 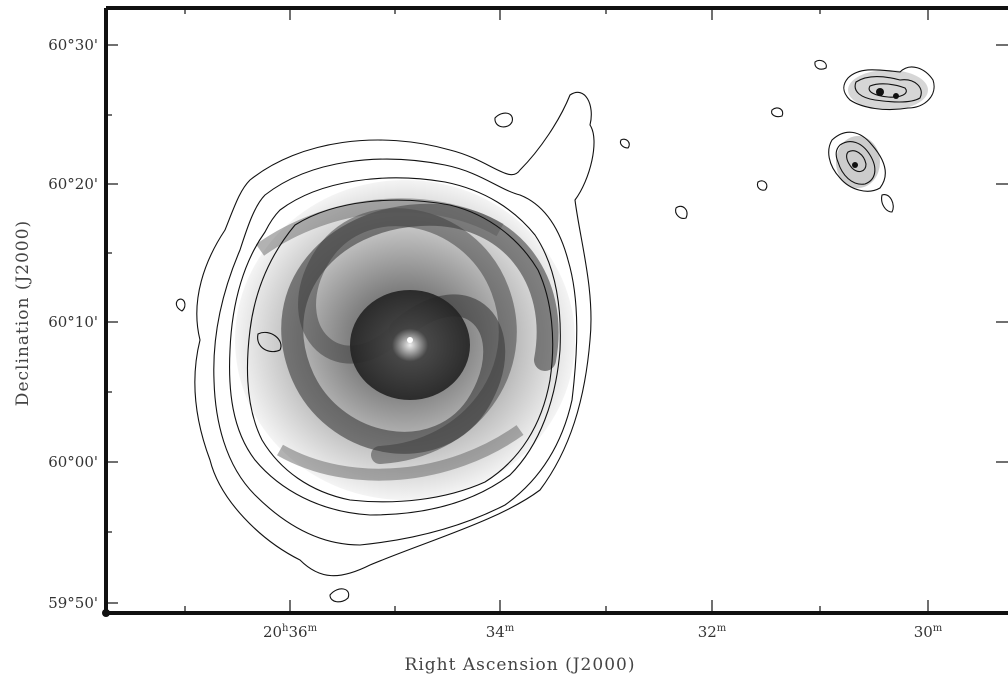 What do you see at coordinates (712, 632) in the screenshot?
I see `x-tick-label: 32m` at bounding box center [712, 632].